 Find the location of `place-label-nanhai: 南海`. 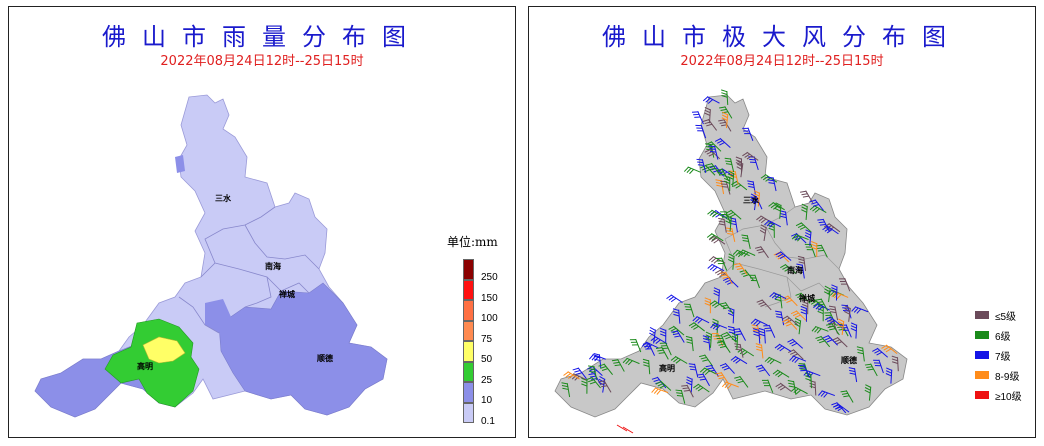

place-label-nanhai: 南海 is located at coordinates (795, 270).